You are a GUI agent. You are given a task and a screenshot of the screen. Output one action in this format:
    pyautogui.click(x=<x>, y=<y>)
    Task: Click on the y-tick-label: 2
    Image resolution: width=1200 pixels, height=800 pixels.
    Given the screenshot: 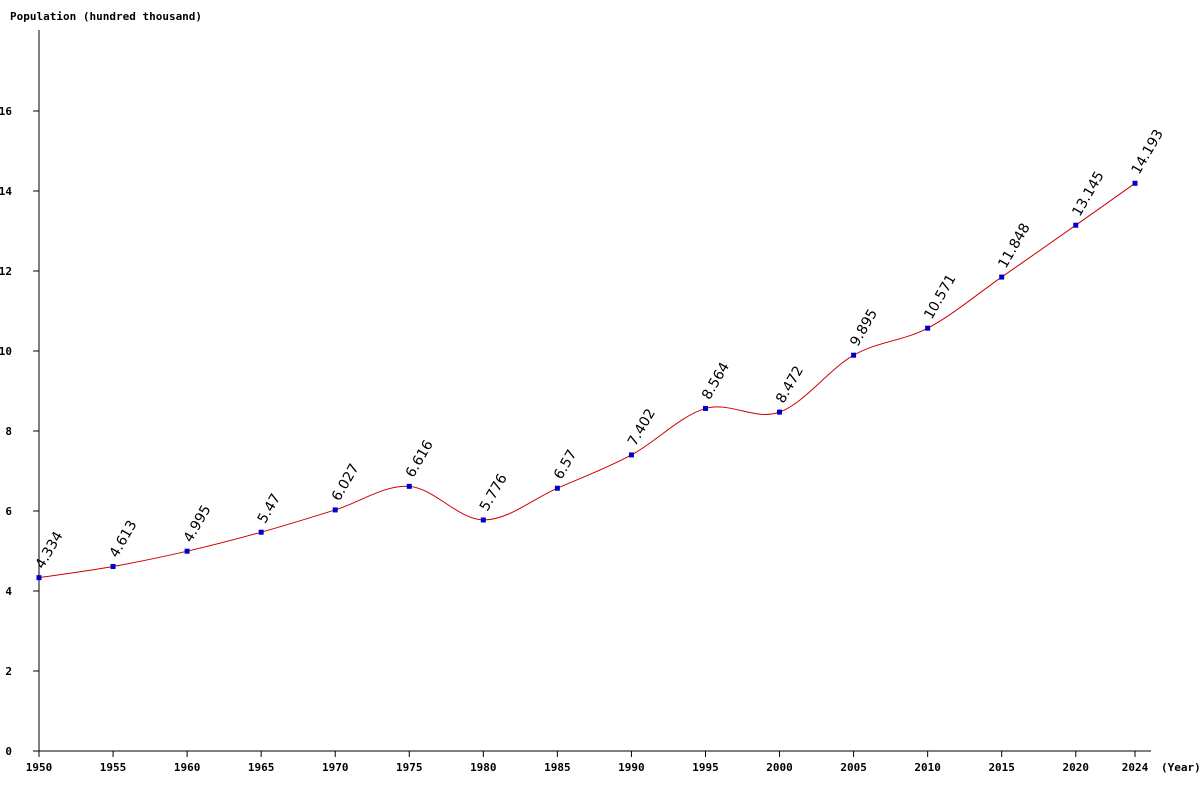 What is the action you would take?
    pyautogui.click(x=8, y=671)
    